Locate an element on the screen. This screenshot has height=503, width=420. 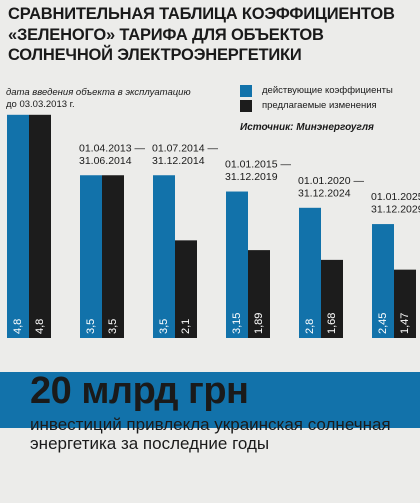
bar-value-label-proposed-0: 4,8 is located at coordinates (40, 326).